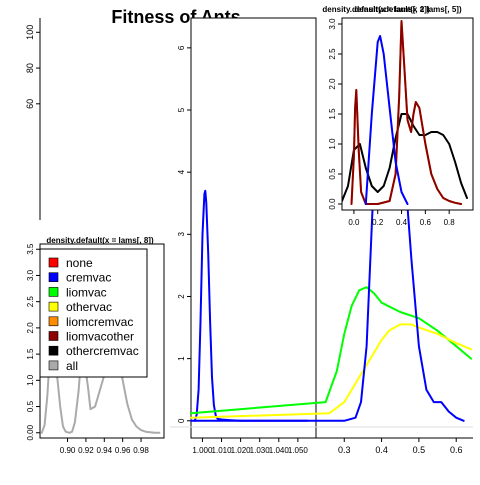  Describe the element at coordinates (298, 450) in the screenshot. I see `p3-x-tick-label: 1.050` at that location.